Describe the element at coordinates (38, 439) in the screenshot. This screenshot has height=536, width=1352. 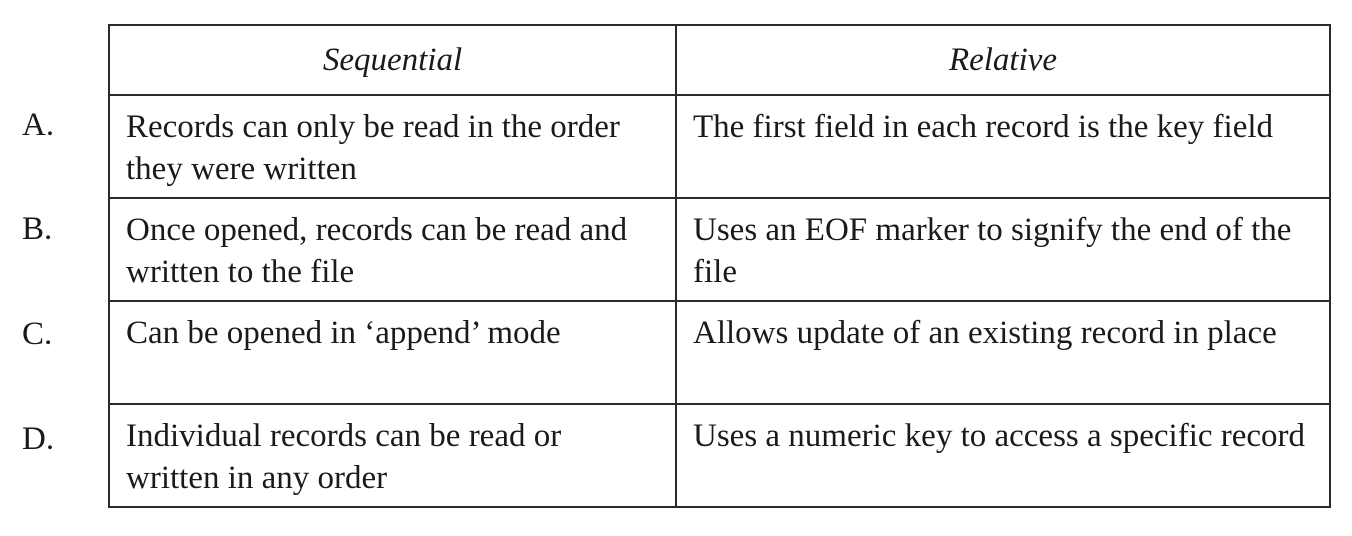
I see `option-letter-d: D.` at that location.